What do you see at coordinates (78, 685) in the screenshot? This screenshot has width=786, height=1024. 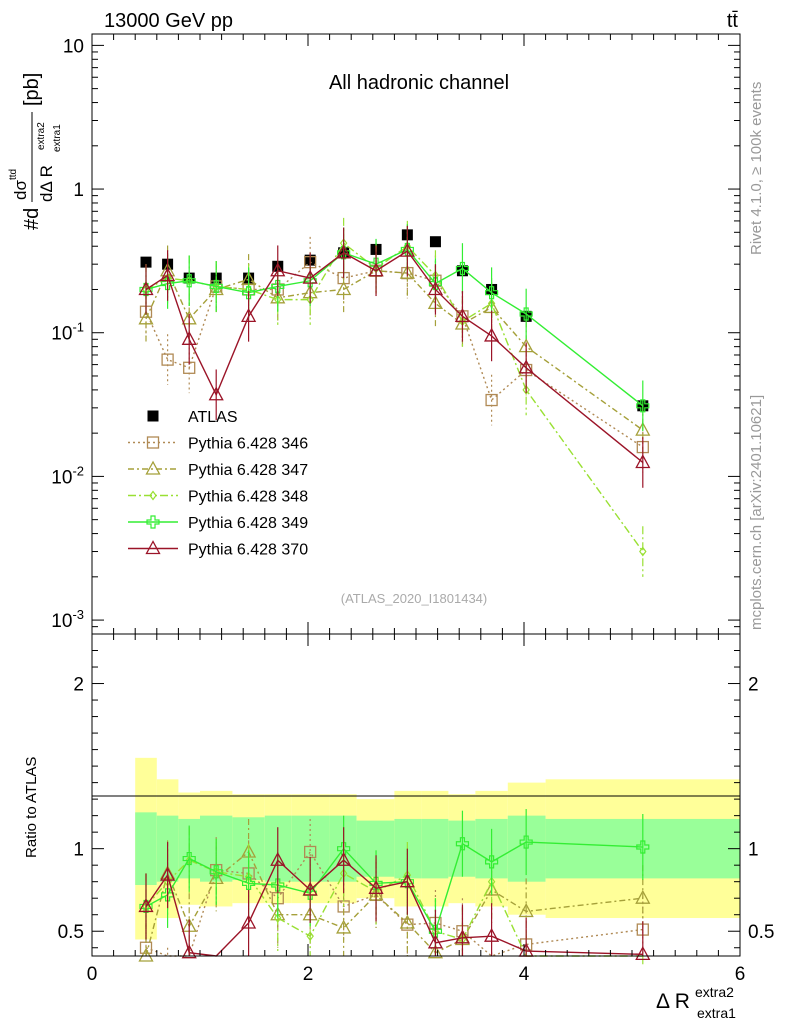 I see `ratio-y-tick-label: 2` at bounding box center [78, 685].